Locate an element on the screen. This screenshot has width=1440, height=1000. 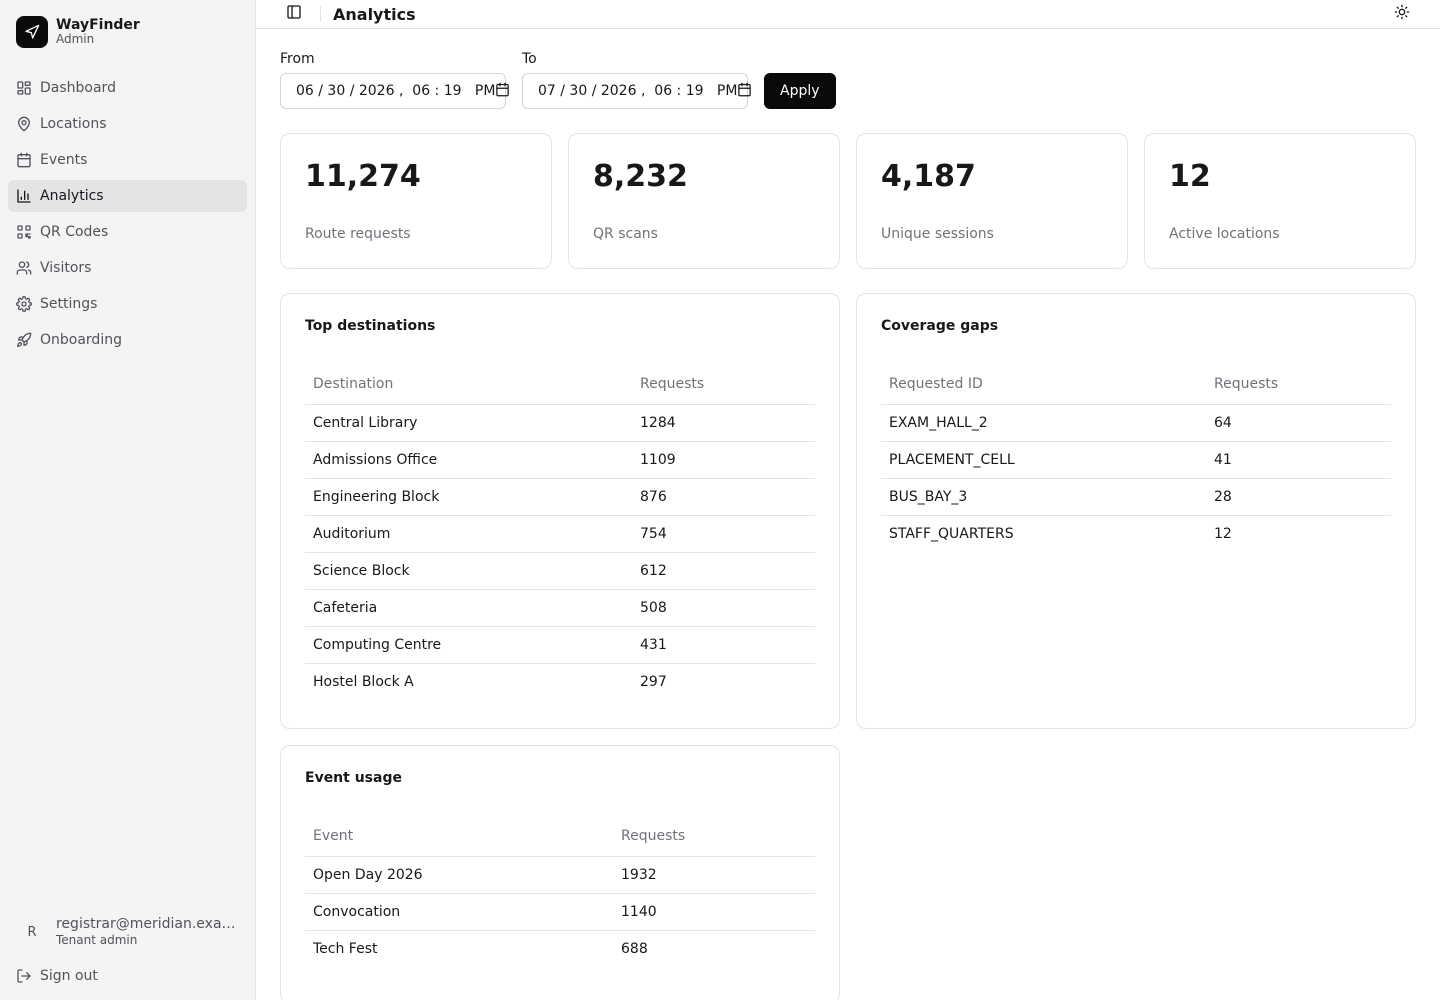
brand-subtitle: Admin is located at coordinates (75, 39).